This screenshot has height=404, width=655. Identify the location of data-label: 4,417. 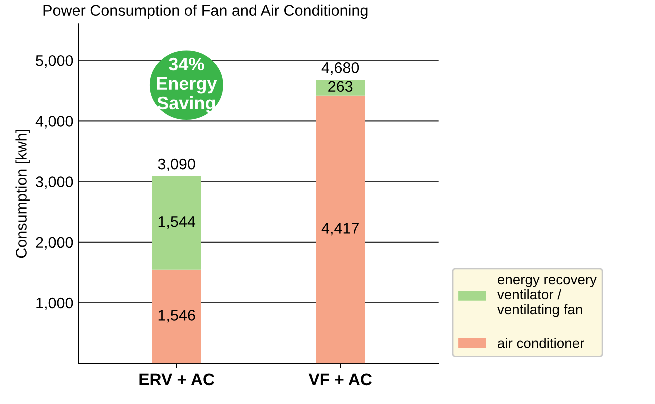
(340, 229).